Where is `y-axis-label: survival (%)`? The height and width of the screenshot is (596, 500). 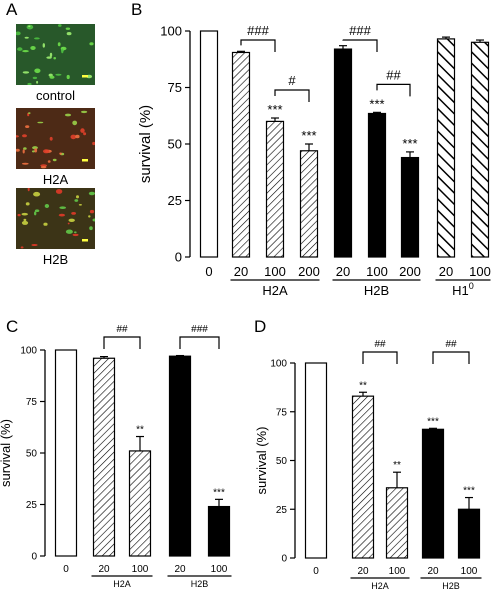
y-axis-label: survival (%) is located at coordinates (145, 144).